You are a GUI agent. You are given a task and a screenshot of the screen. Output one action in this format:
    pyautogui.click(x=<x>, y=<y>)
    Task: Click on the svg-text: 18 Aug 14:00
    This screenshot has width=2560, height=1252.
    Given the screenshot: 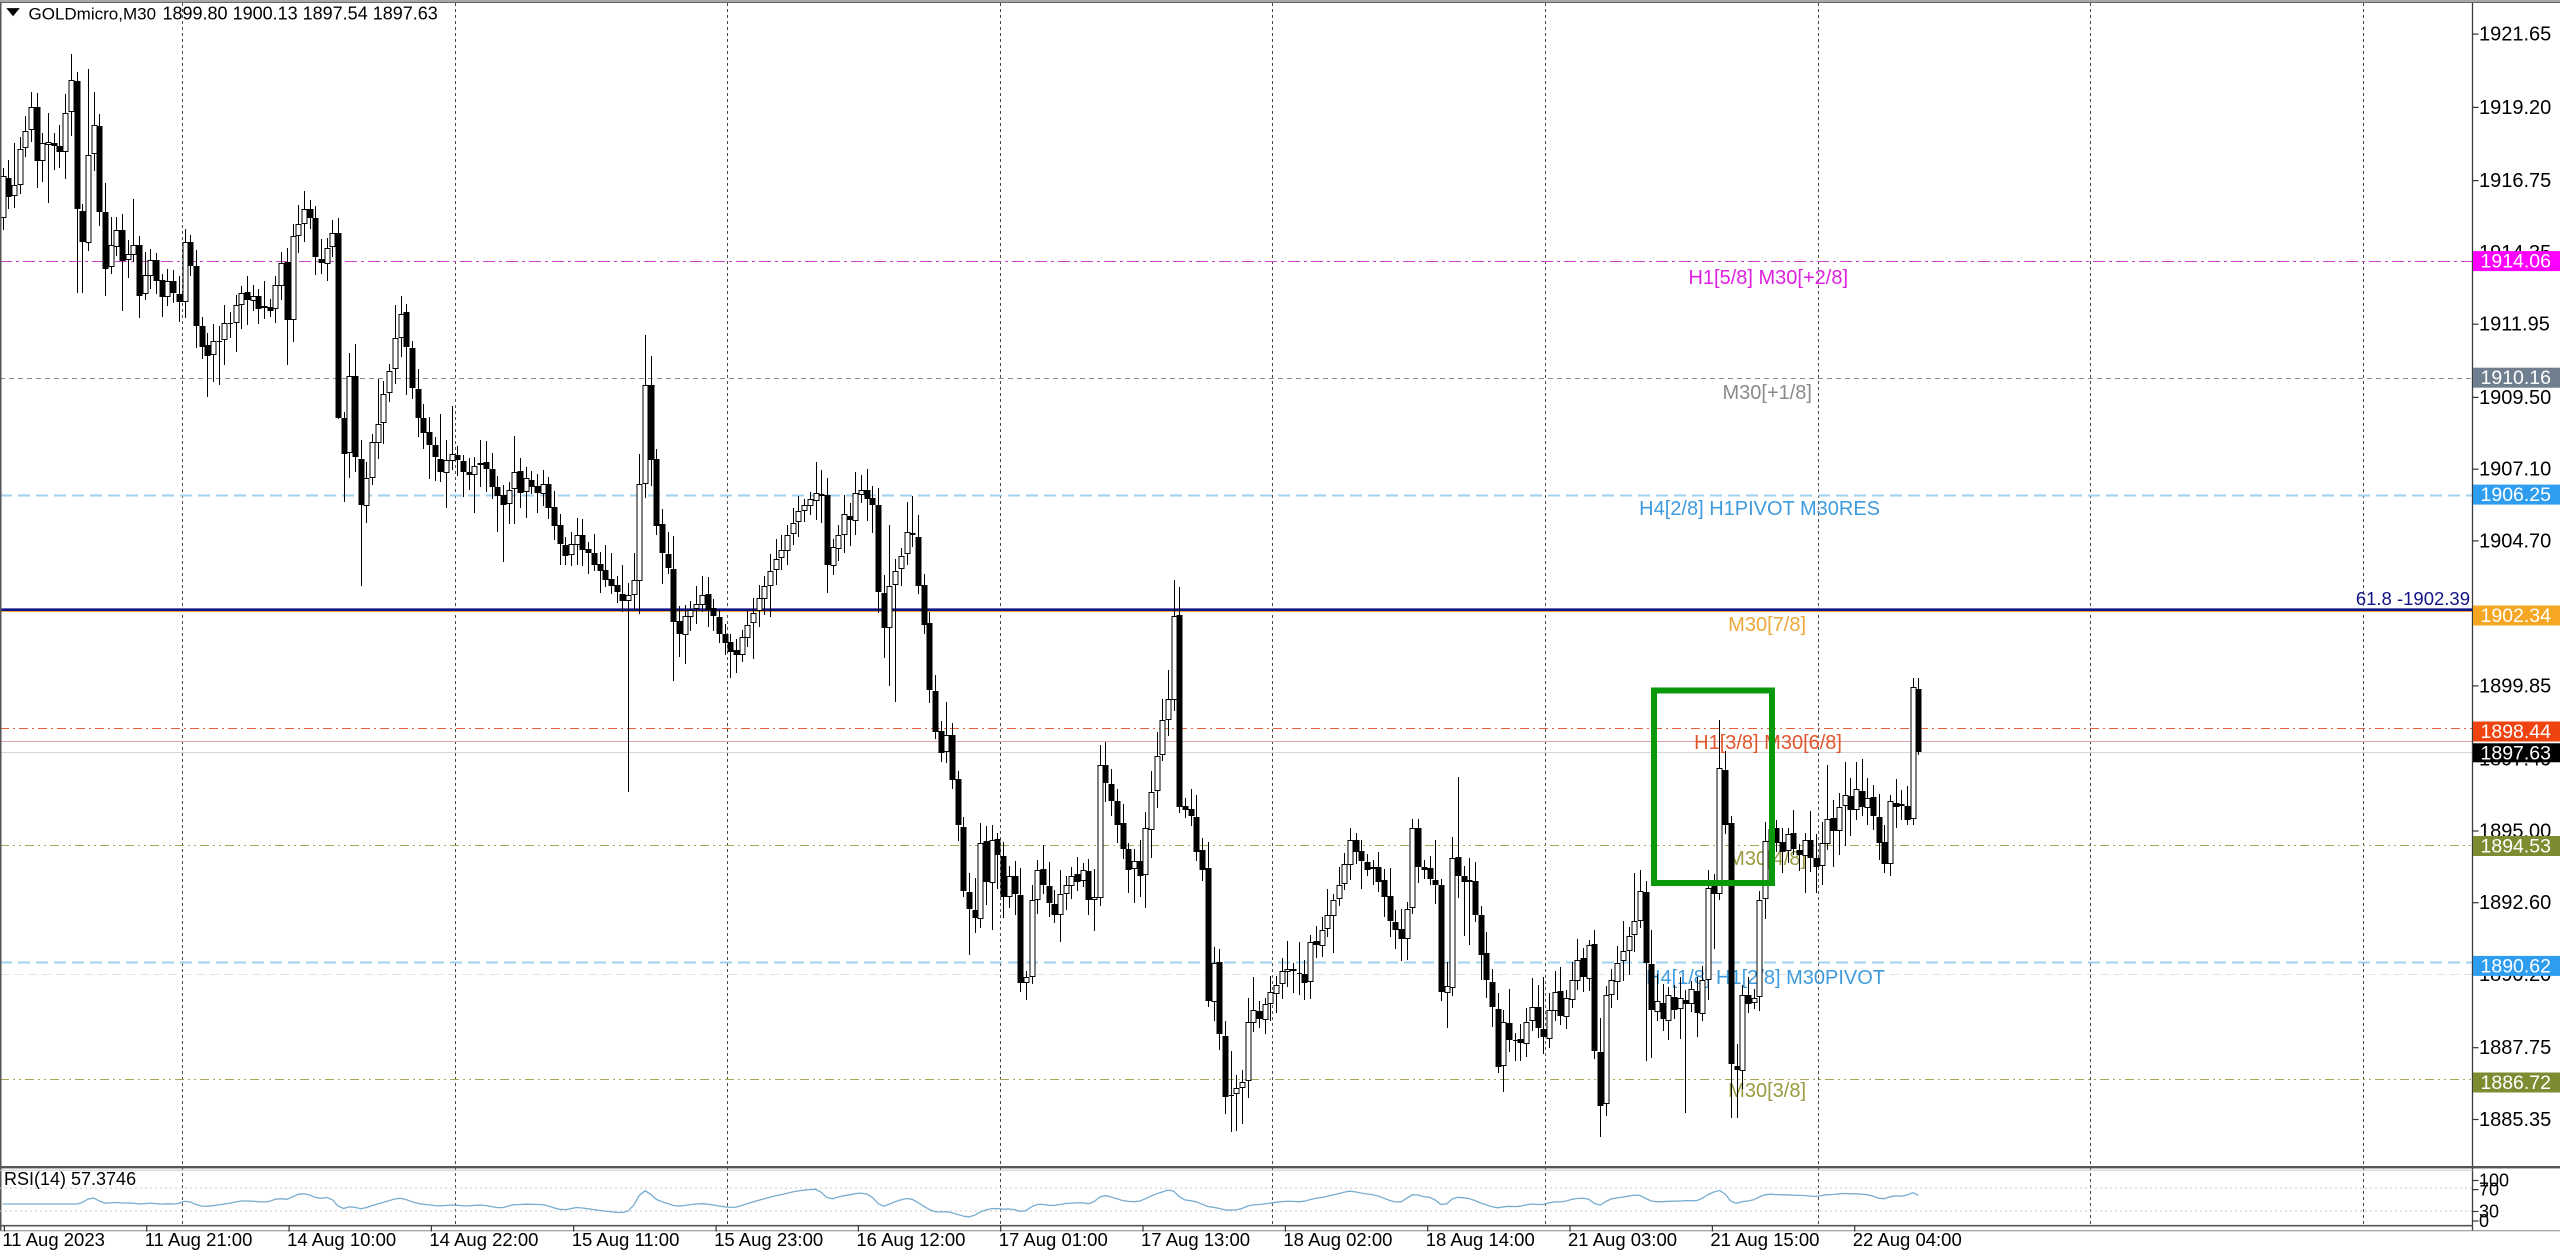 What is the action you would take?
    pyautogui.click(x=1480, y=1239)
    